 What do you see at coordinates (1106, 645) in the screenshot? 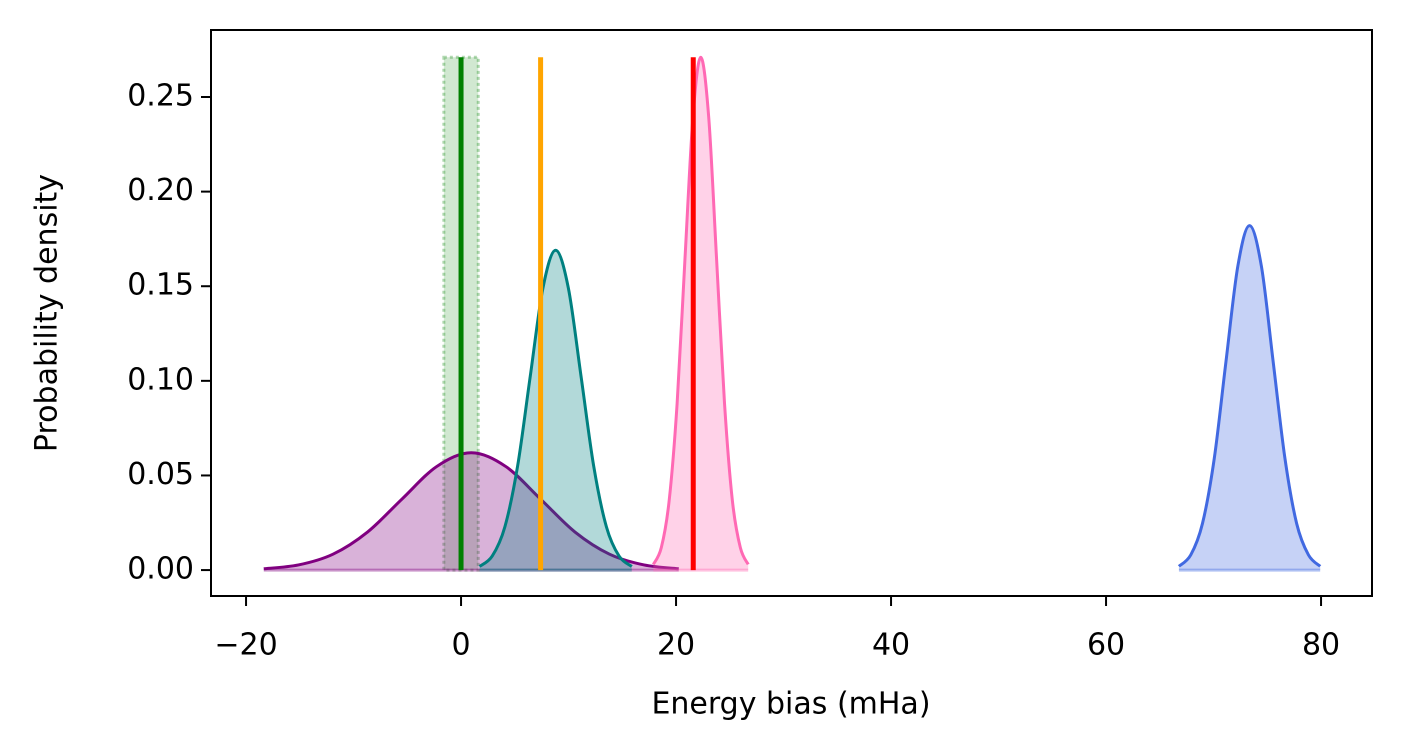
I see `x-tick-label: 60` at bounding box center [1106, 645].